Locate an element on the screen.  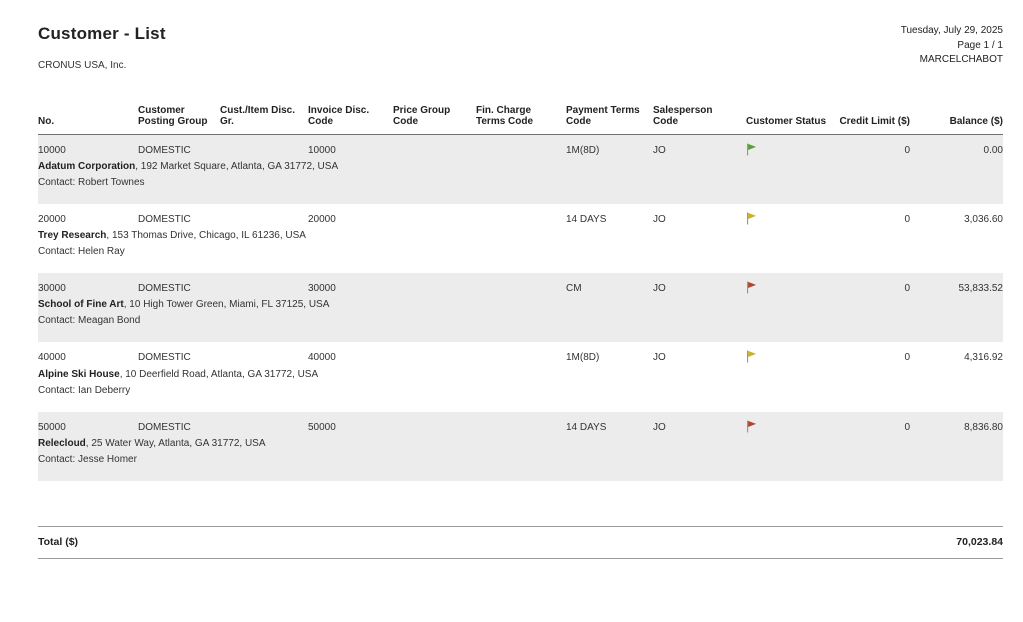
cell-invoice-disc: 20000 is located at coordinates (322, 220).